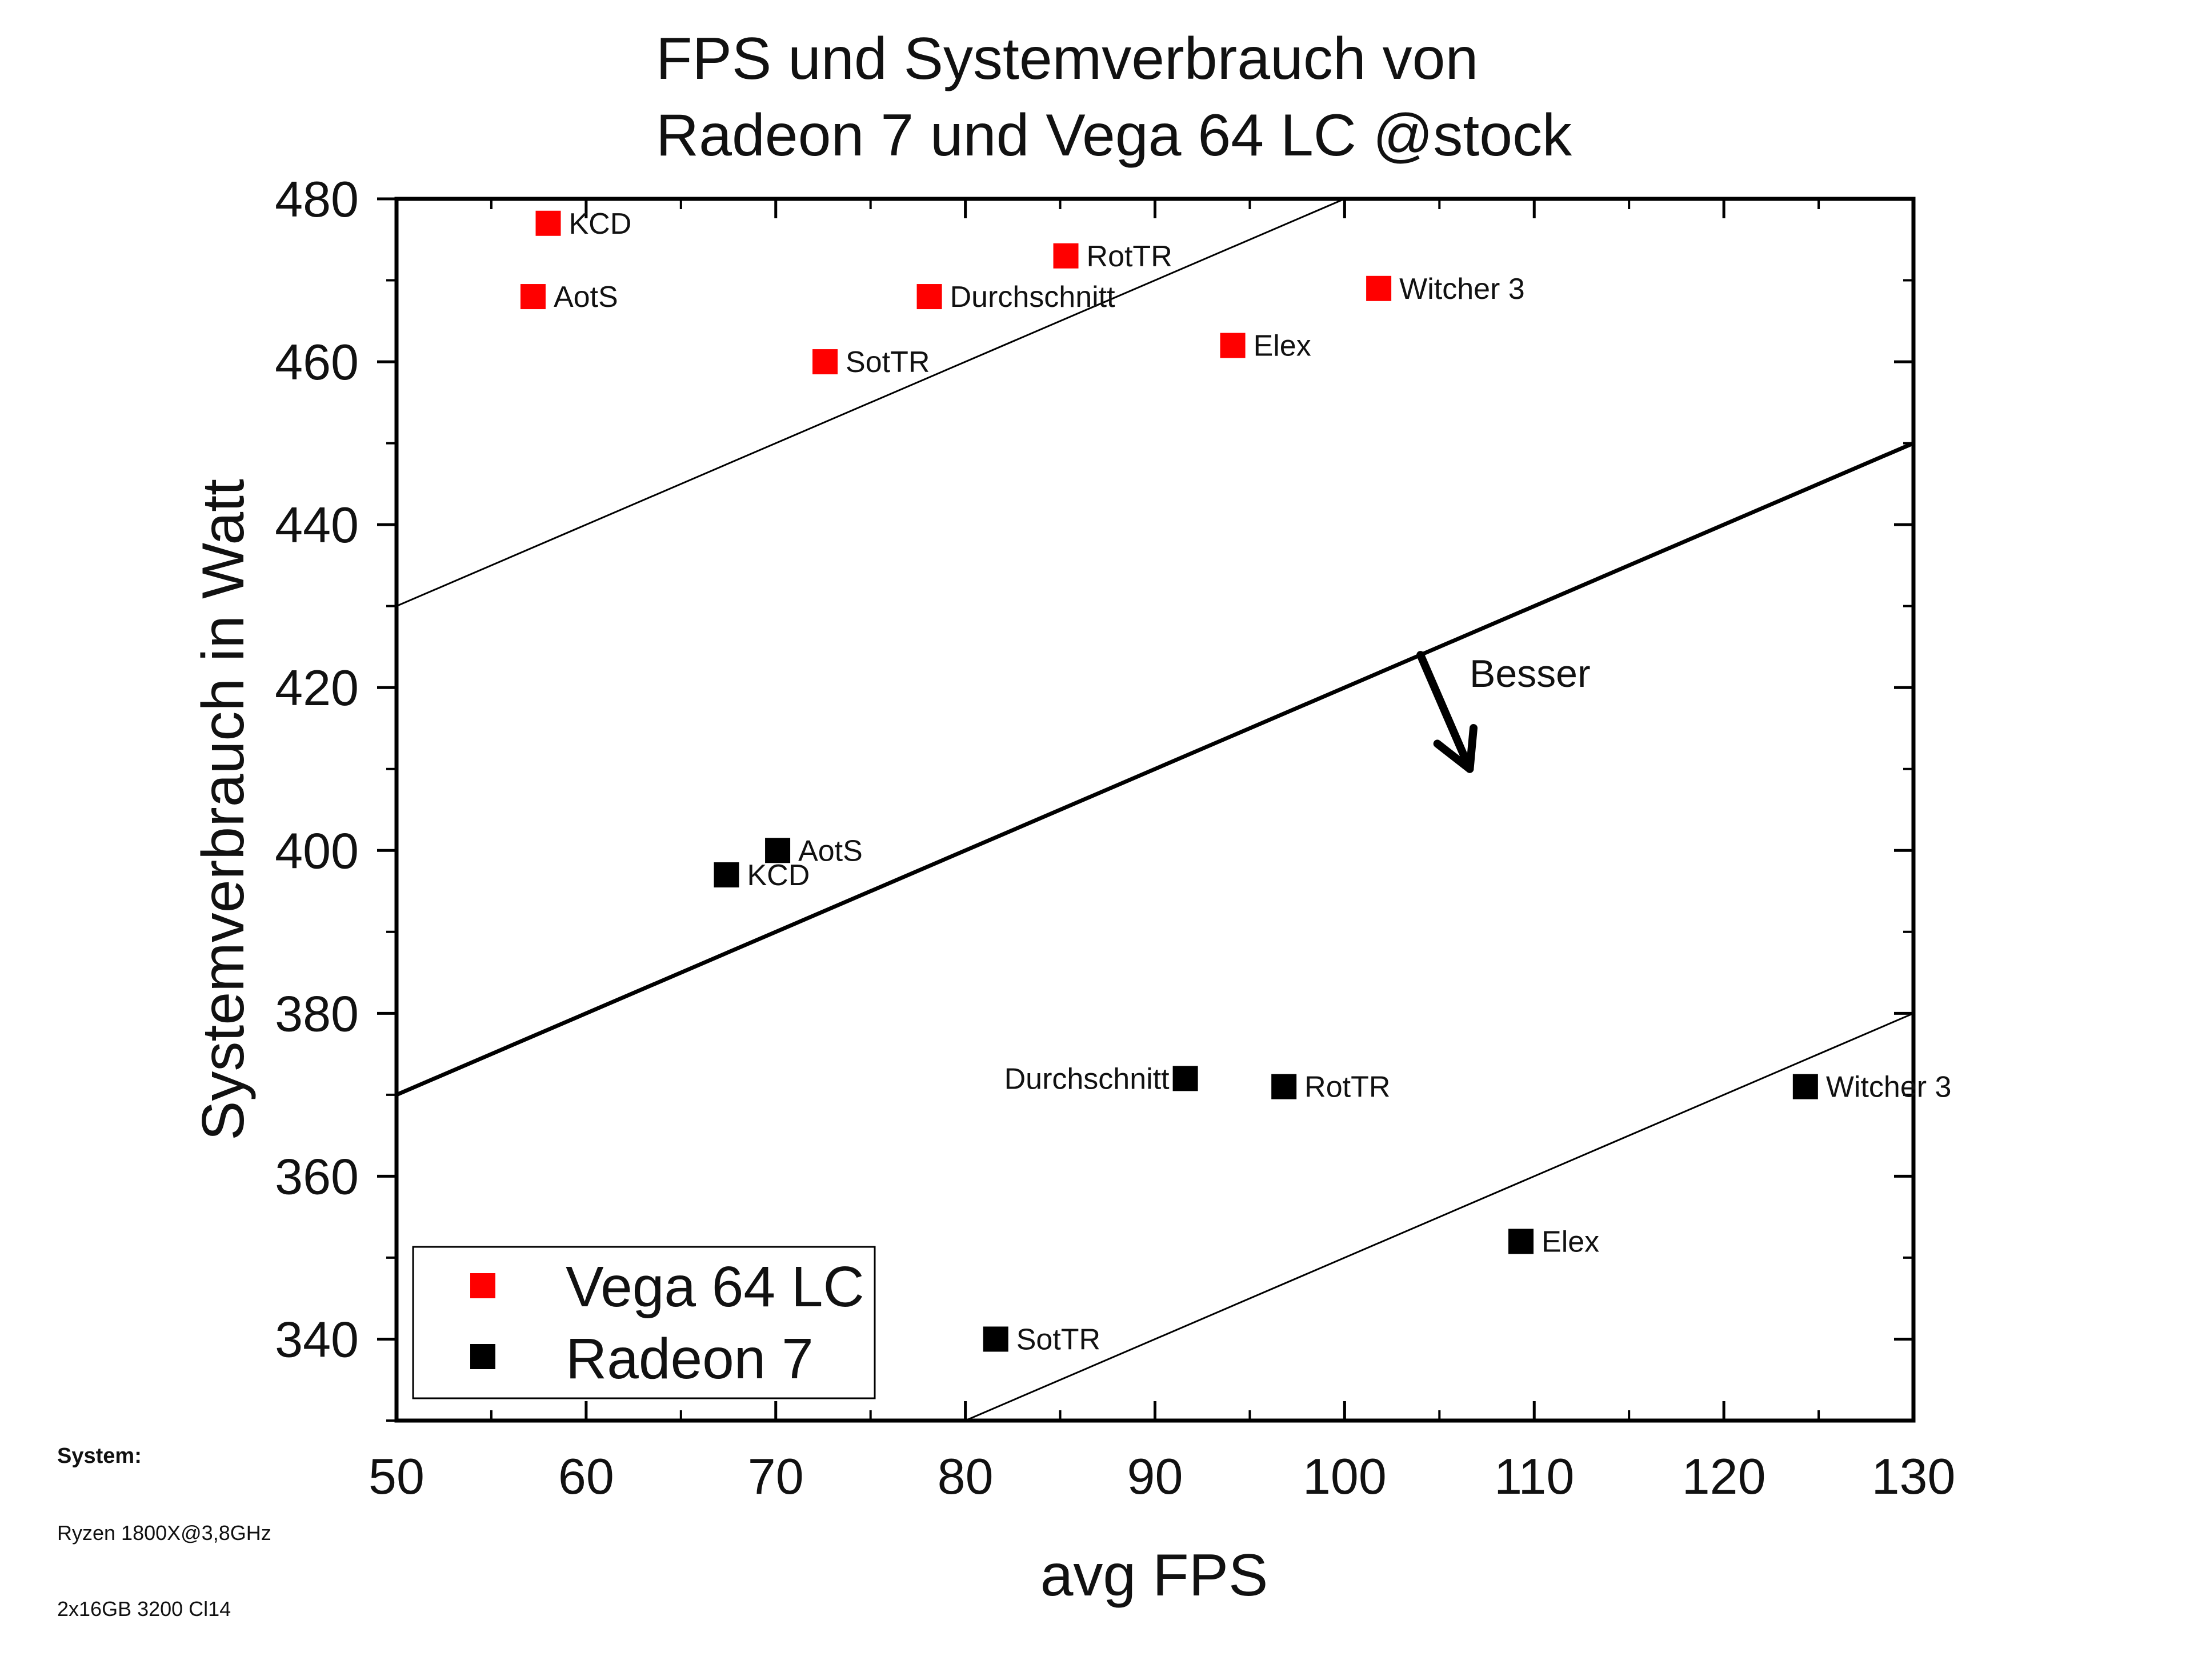  What do you see at coordinates (586, 1476) in the screenshot?
I see `x-tick-label: 60` at bounding box center [586, 1476].